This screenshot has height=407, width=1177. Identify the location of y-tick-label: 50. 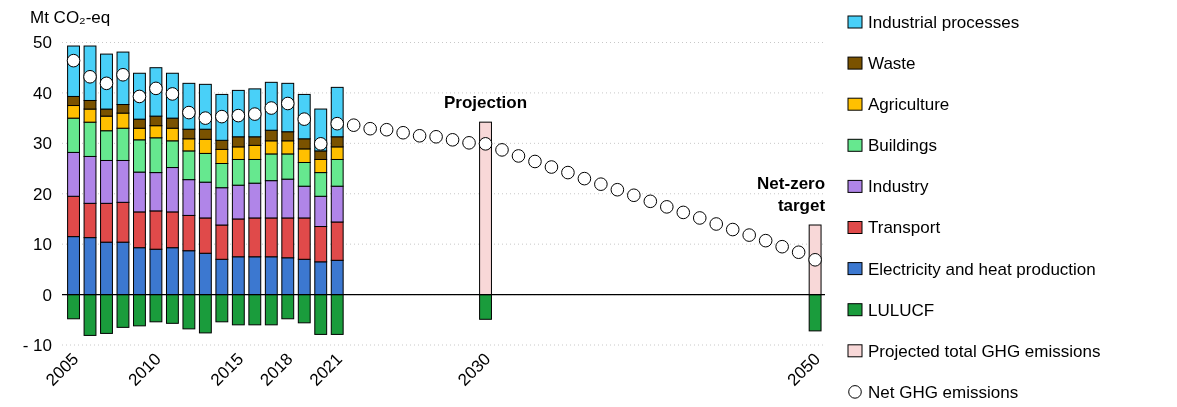
(42, 43).